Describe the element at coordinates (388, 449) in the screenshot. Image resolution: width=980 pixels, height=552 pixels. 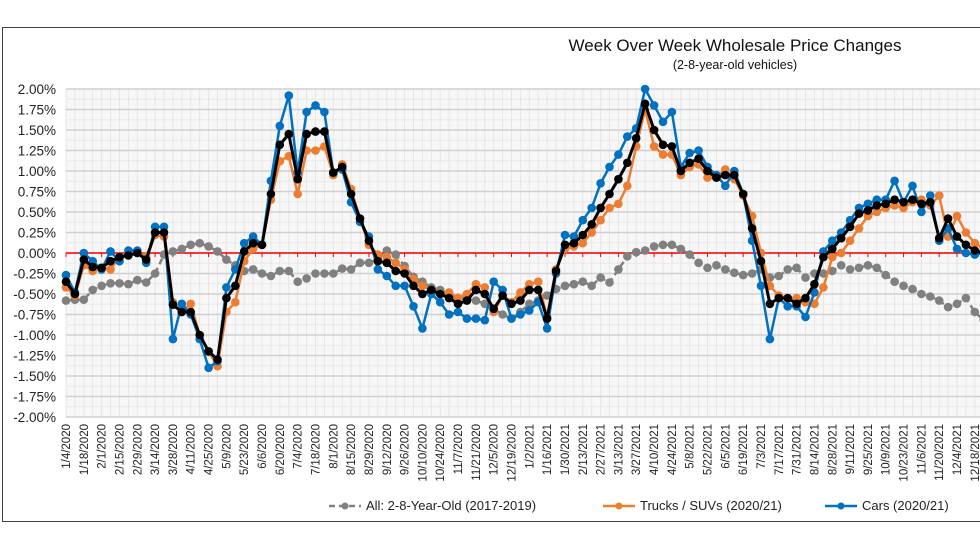
I see `x-tick-label: 9/12/2020` at that location.